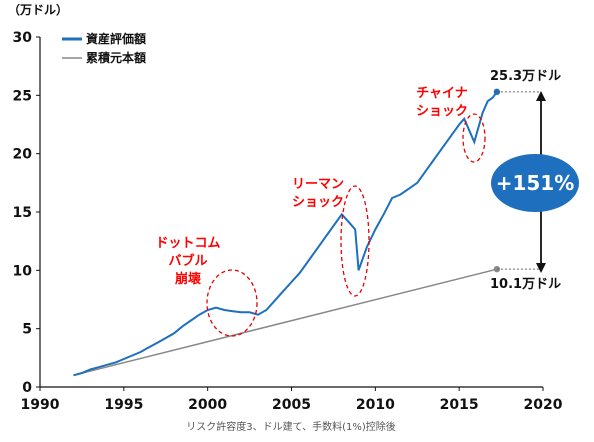 The image size is (594, 442). Describe the element at coordinates (123, 405) in the screenshot. I see `x-tick-label: 1995` at that location.